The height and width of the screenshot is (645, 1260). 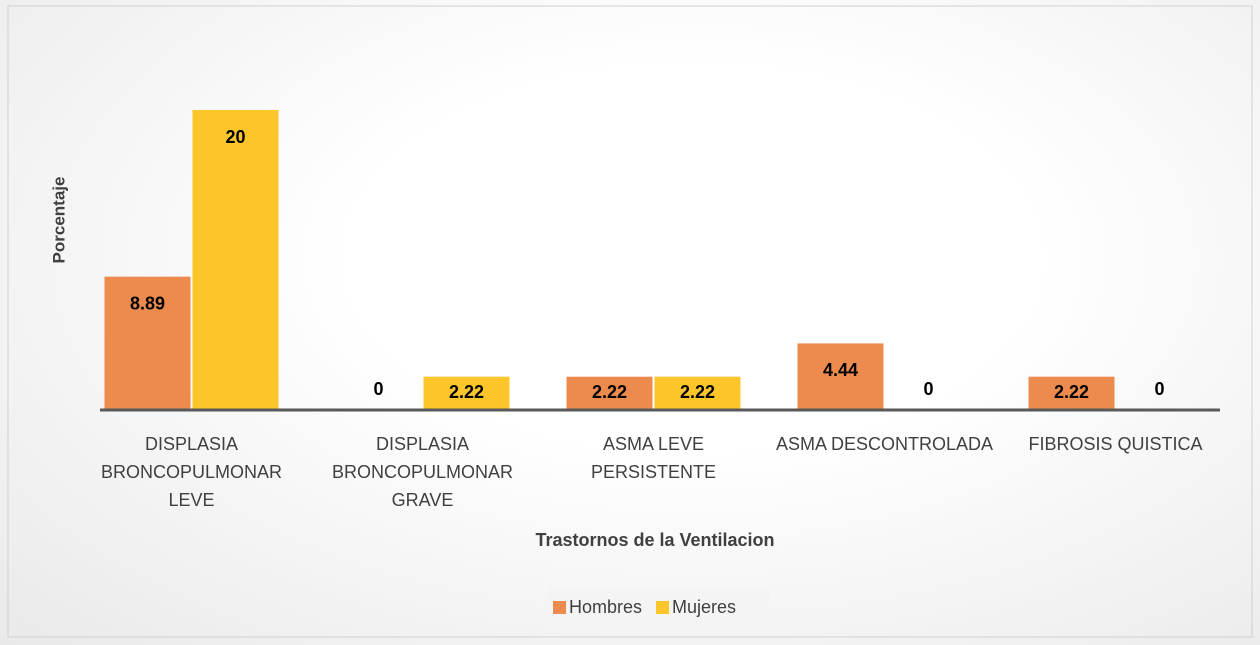 I want to click on y-axis-title: Porcentaje, so click(x=58, y=220).